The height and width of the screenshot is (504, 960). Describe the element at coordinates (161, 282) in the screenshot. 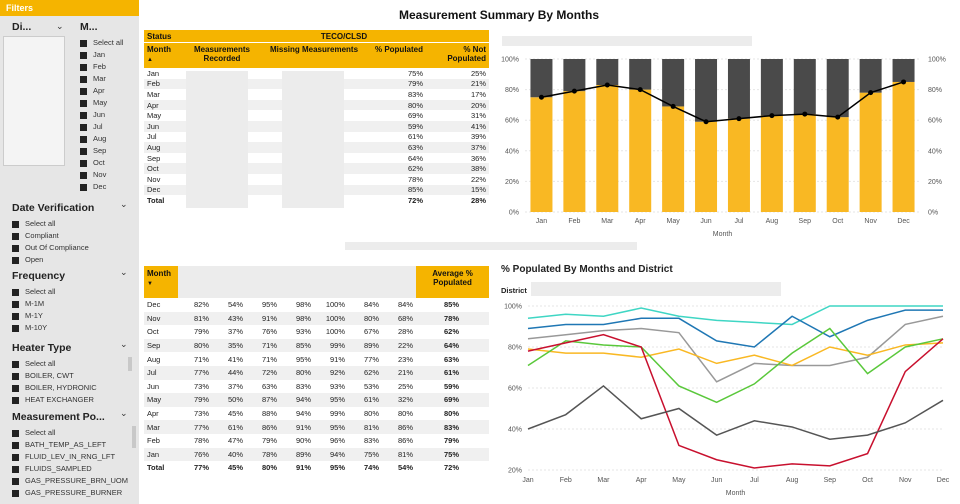

I see `month-header: Month ▼` at that location.